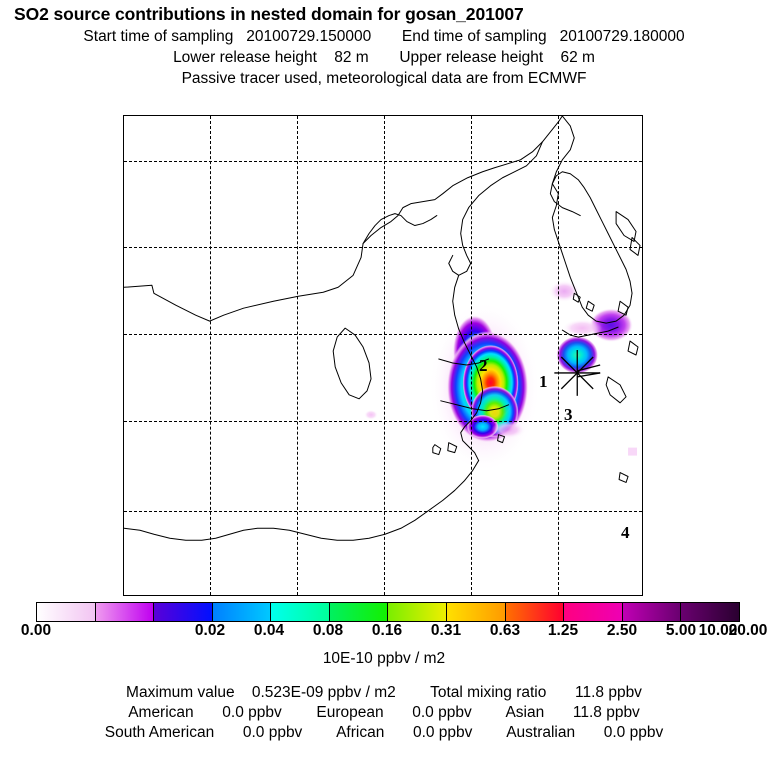 This screenshot has width=768, height=768. Describe the element at coordinates (452, 448) in the screenshot. I see `island-small-b` at that location.